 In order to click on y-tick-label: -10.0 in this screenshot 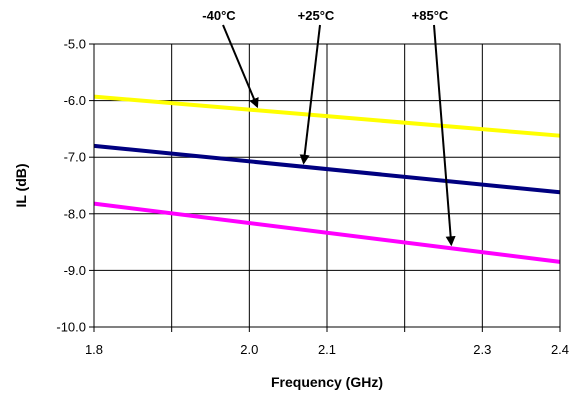, I will do `click(71, 327)`.